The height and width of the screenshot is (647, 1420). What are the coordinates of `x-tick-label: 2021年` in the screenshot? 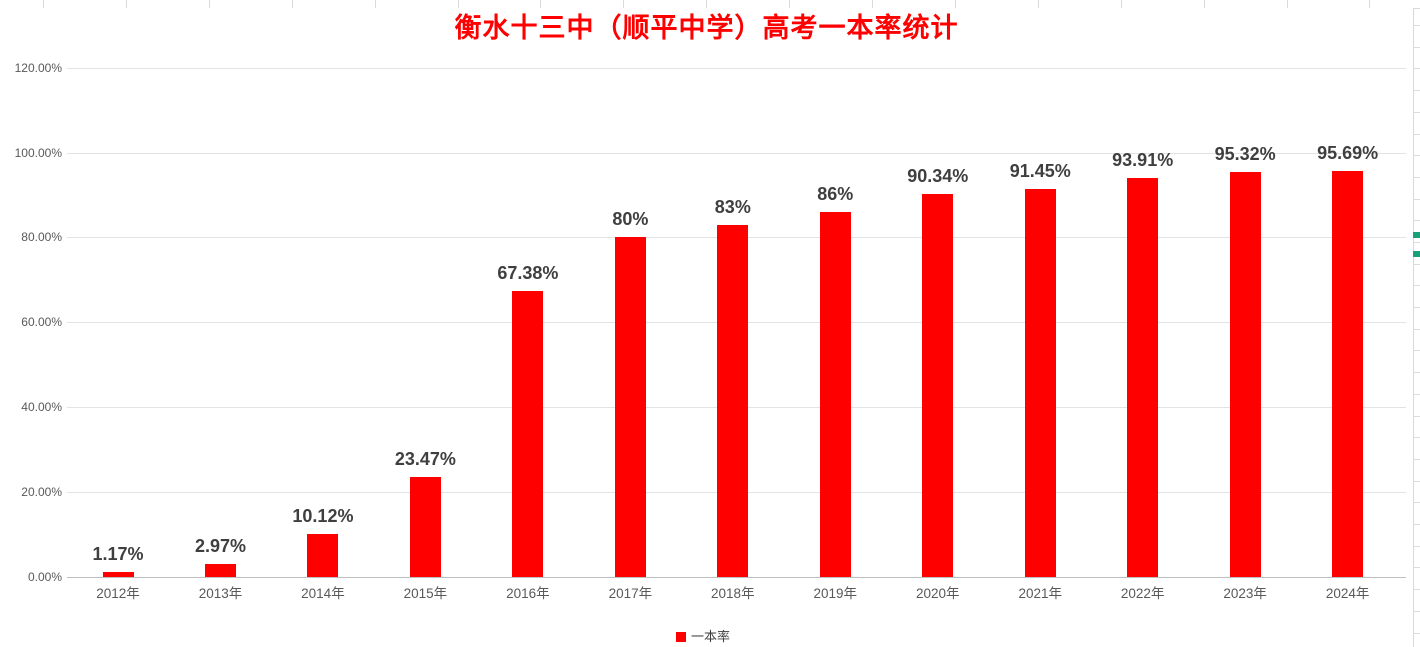 It's located at (1040, 593).